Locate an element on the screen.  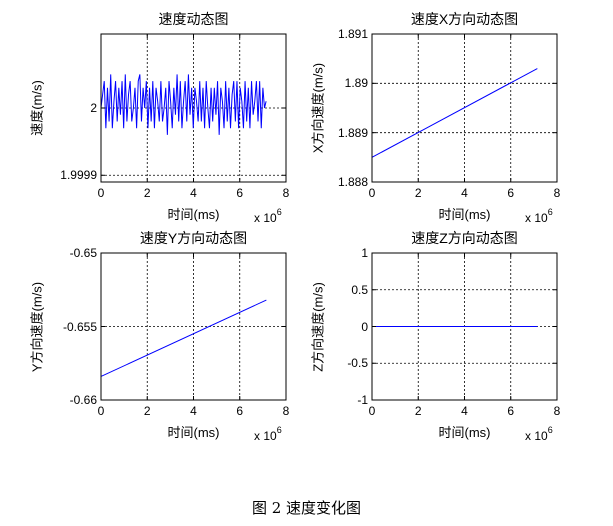
y-tick-label: 1.891 is located at coordinates (352, 34).